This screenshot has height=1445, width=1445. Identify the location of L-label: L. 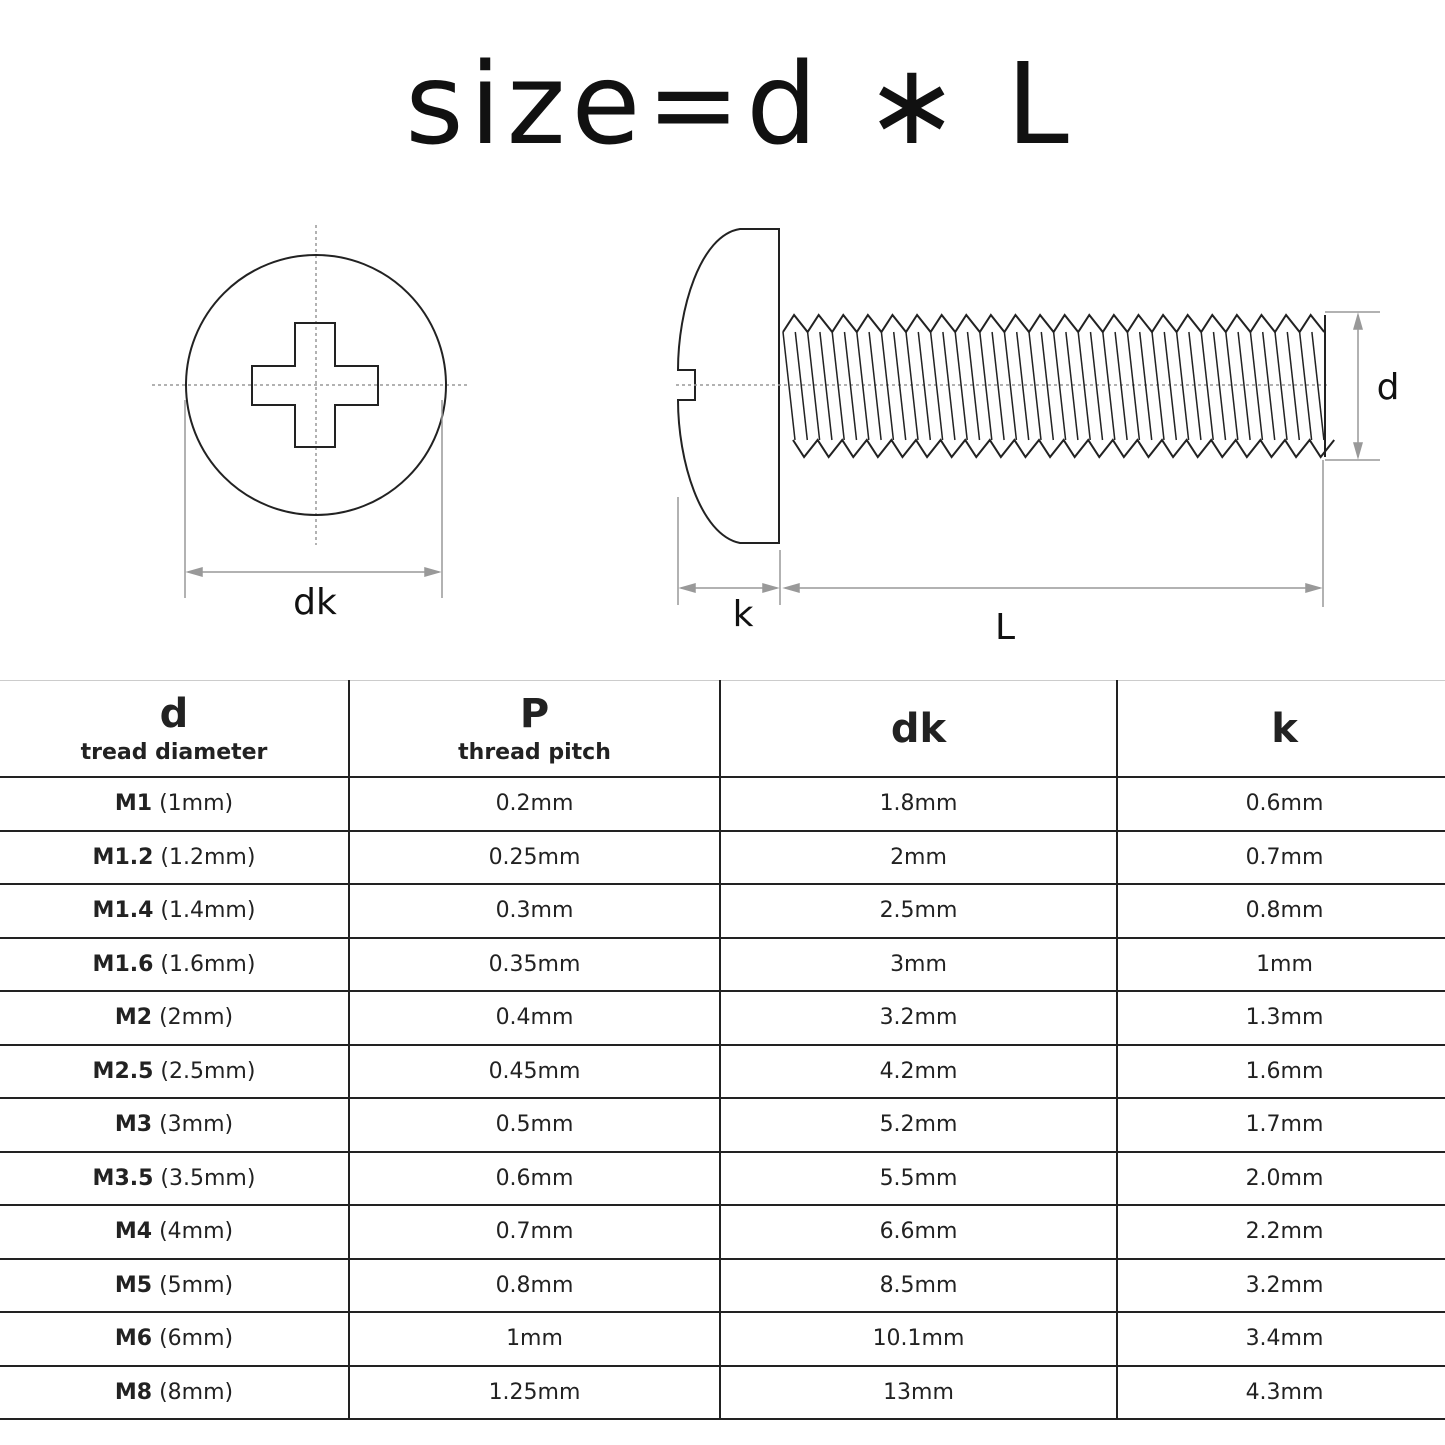
(1005, 627).